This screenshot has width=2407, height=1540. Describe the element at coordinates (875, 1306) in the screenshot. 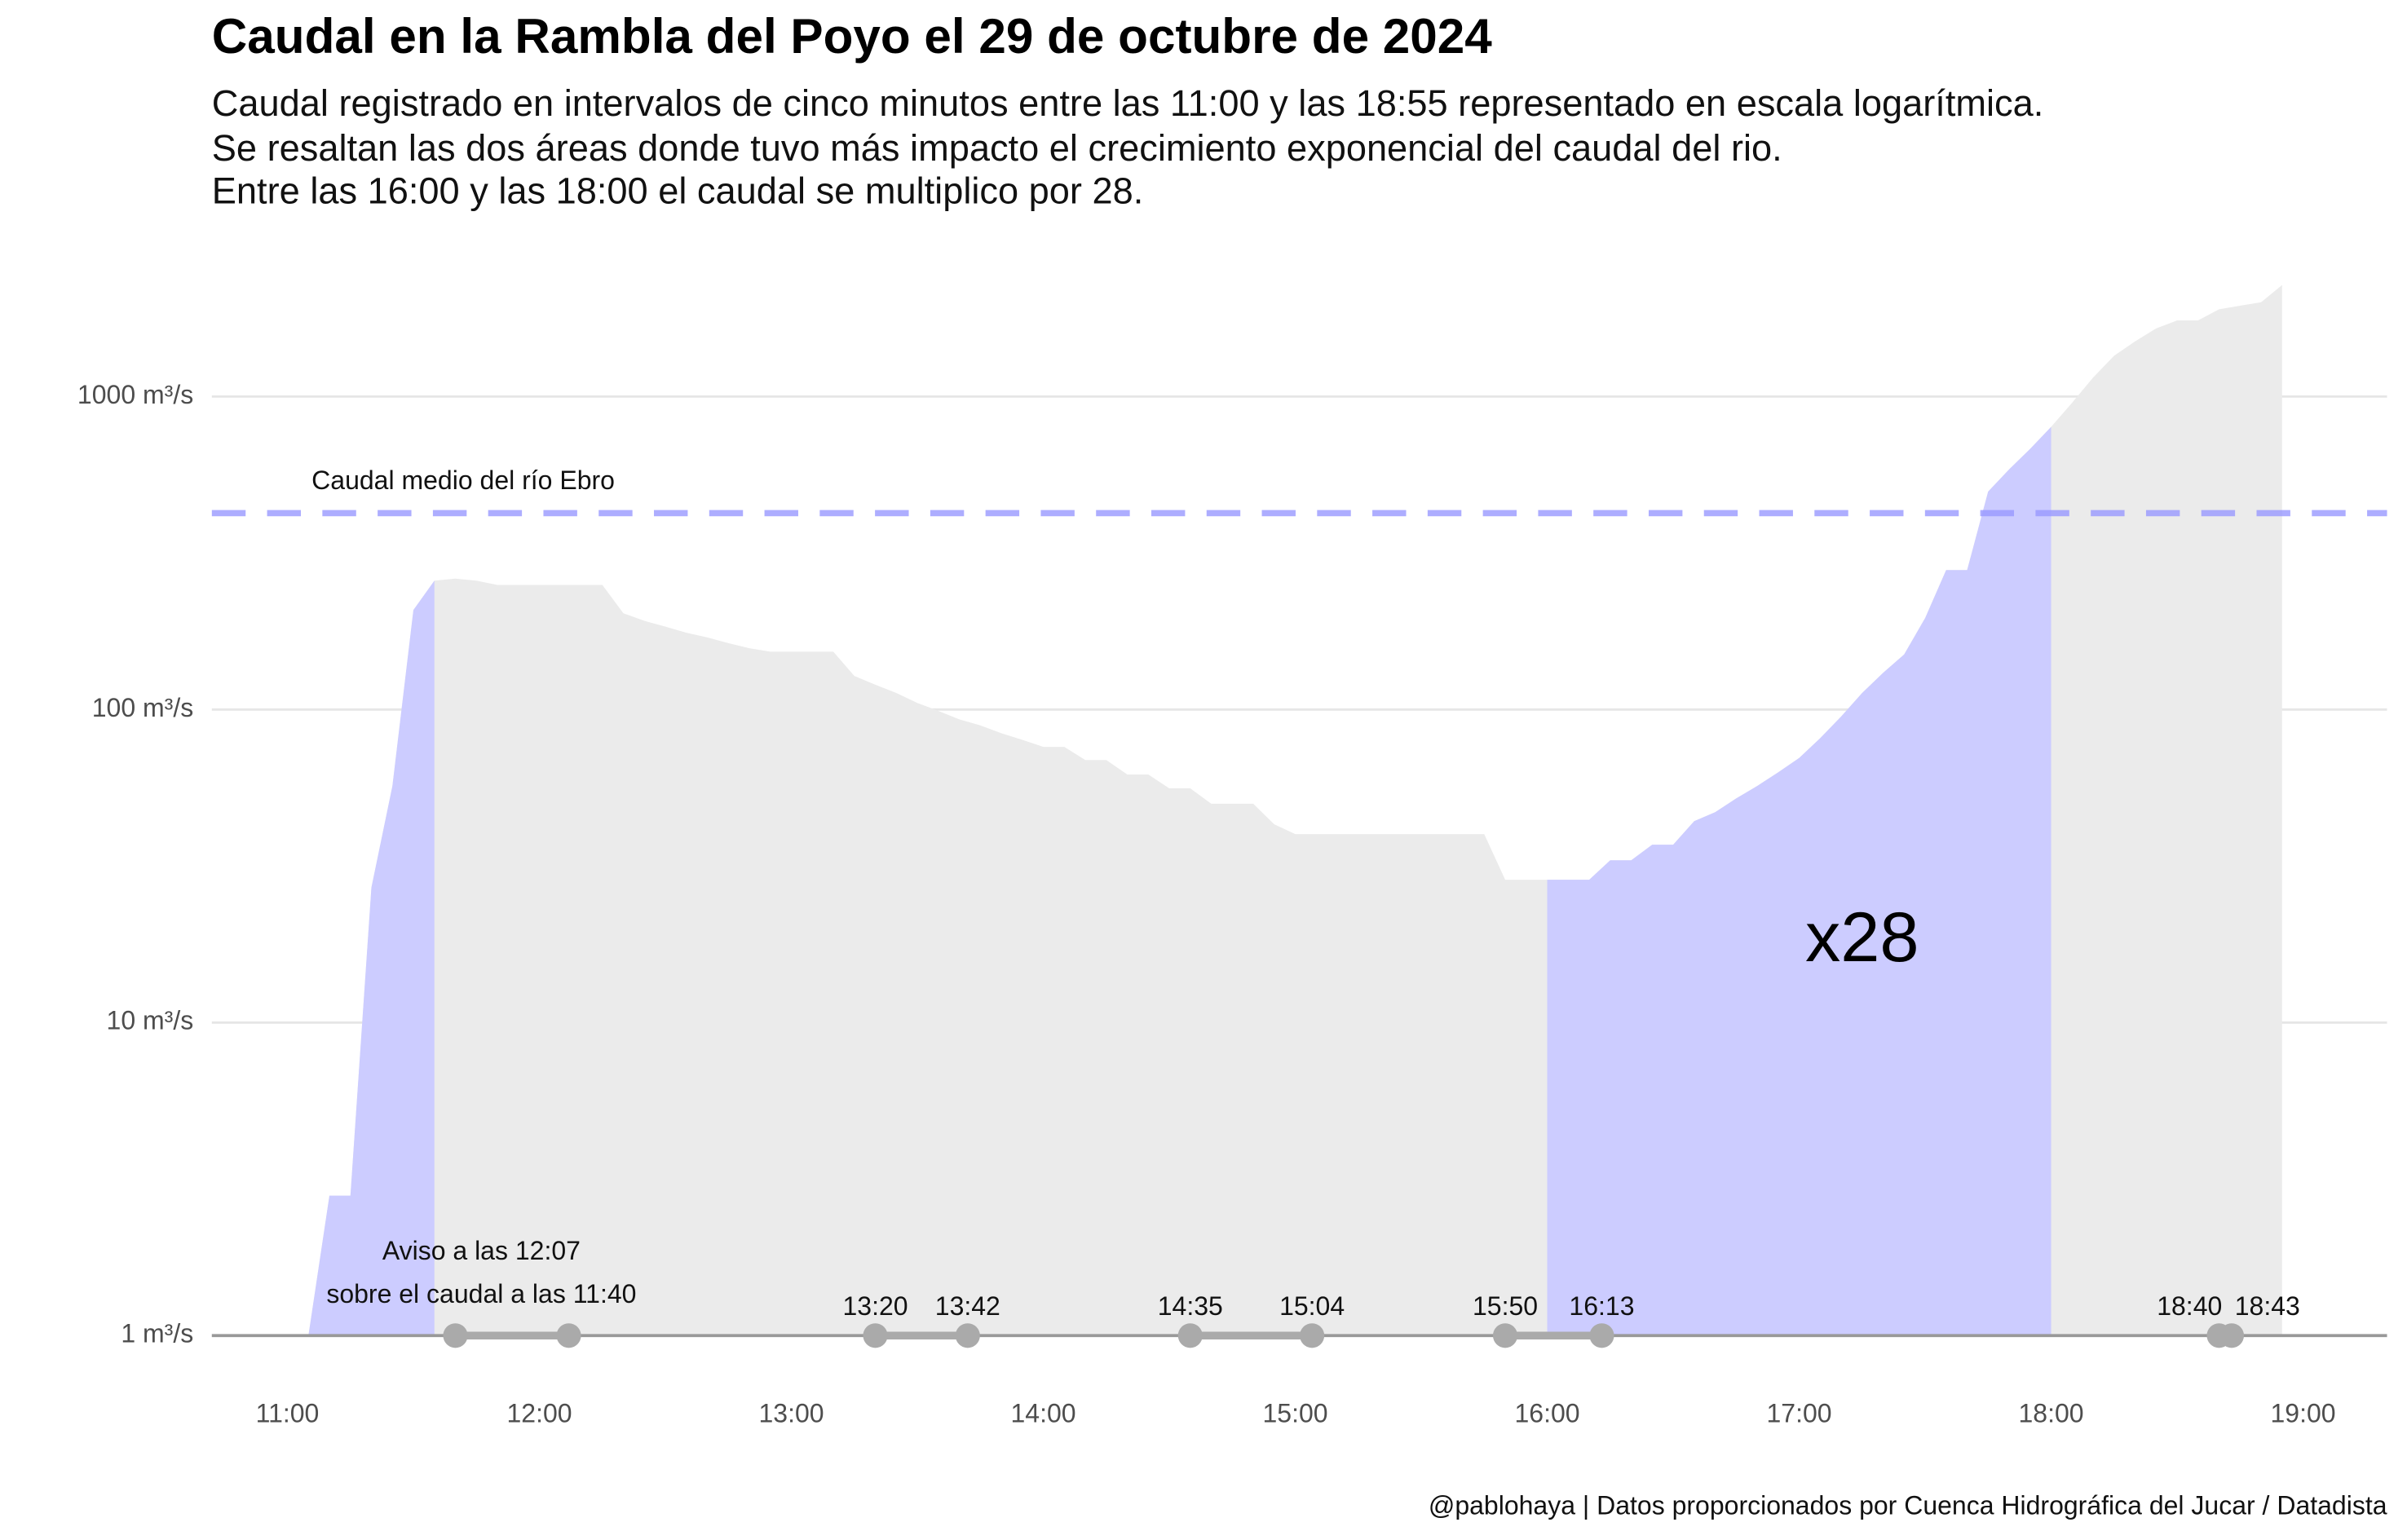

I see `alert-time: 13:20` at that location.